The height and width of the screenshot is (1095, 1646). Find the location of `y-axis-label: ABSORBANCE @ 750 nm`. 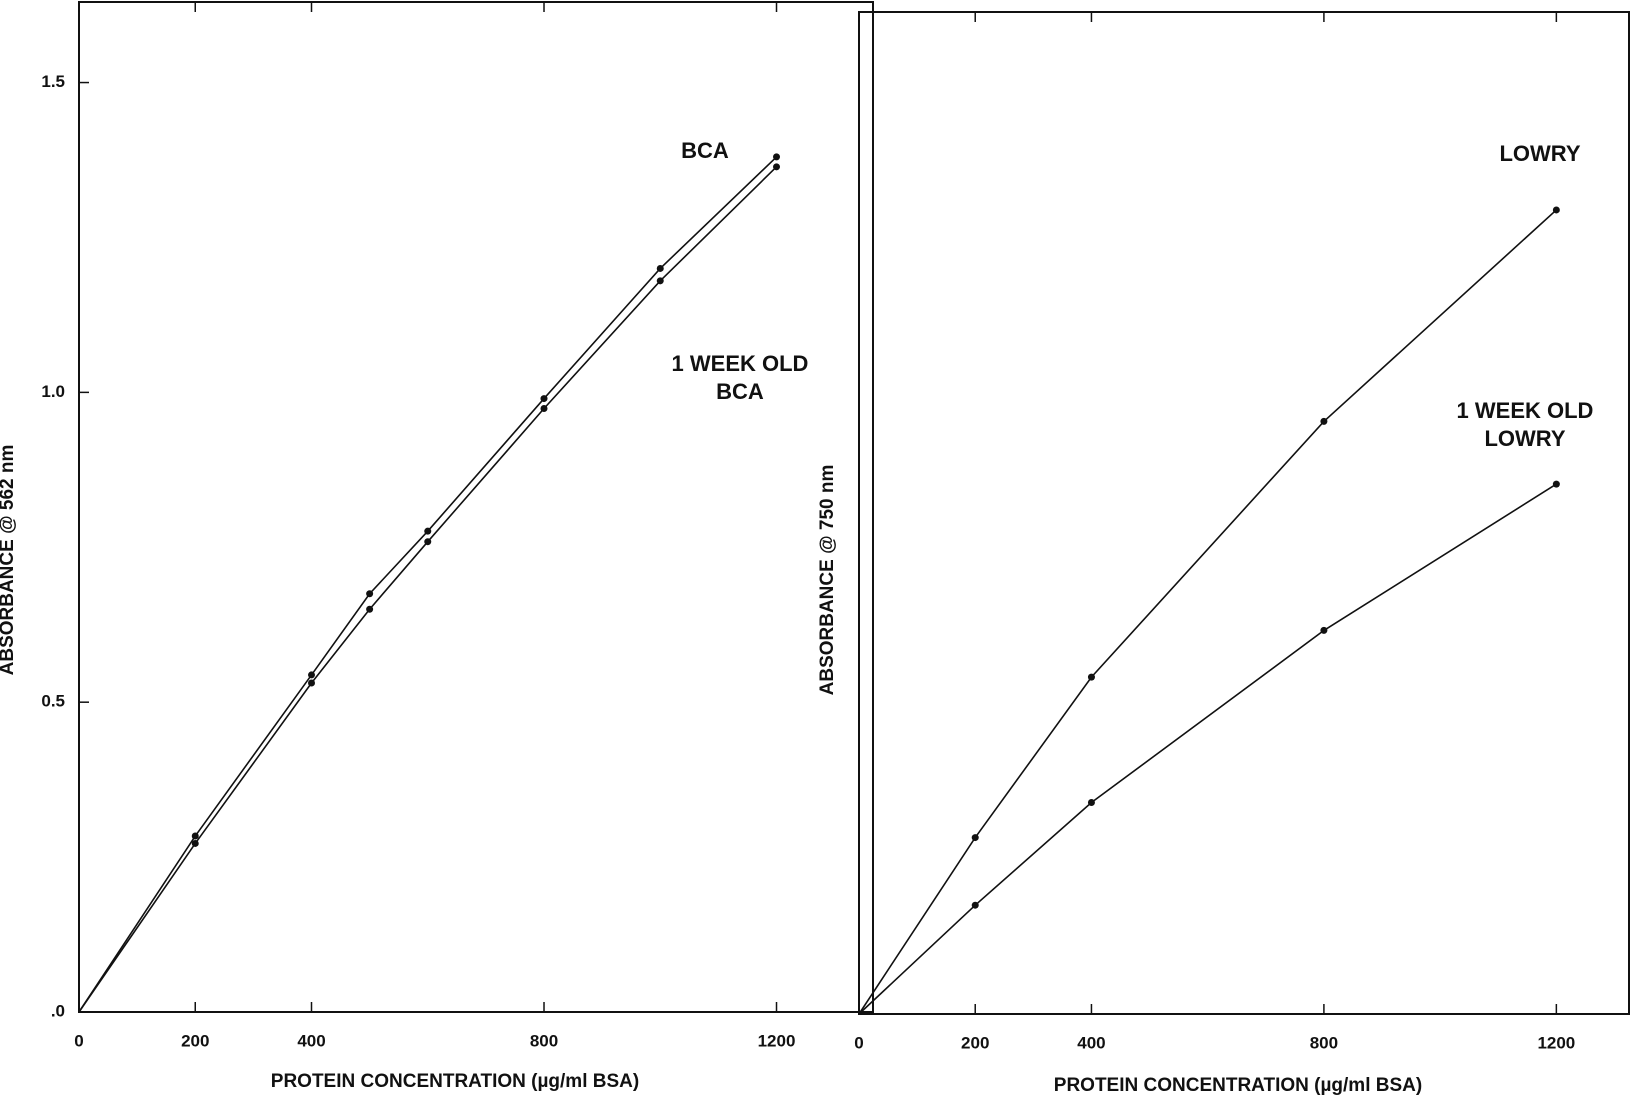

y-axis-label: ABSORBANCE @ 750 nm is located at coordinates (827, 580).